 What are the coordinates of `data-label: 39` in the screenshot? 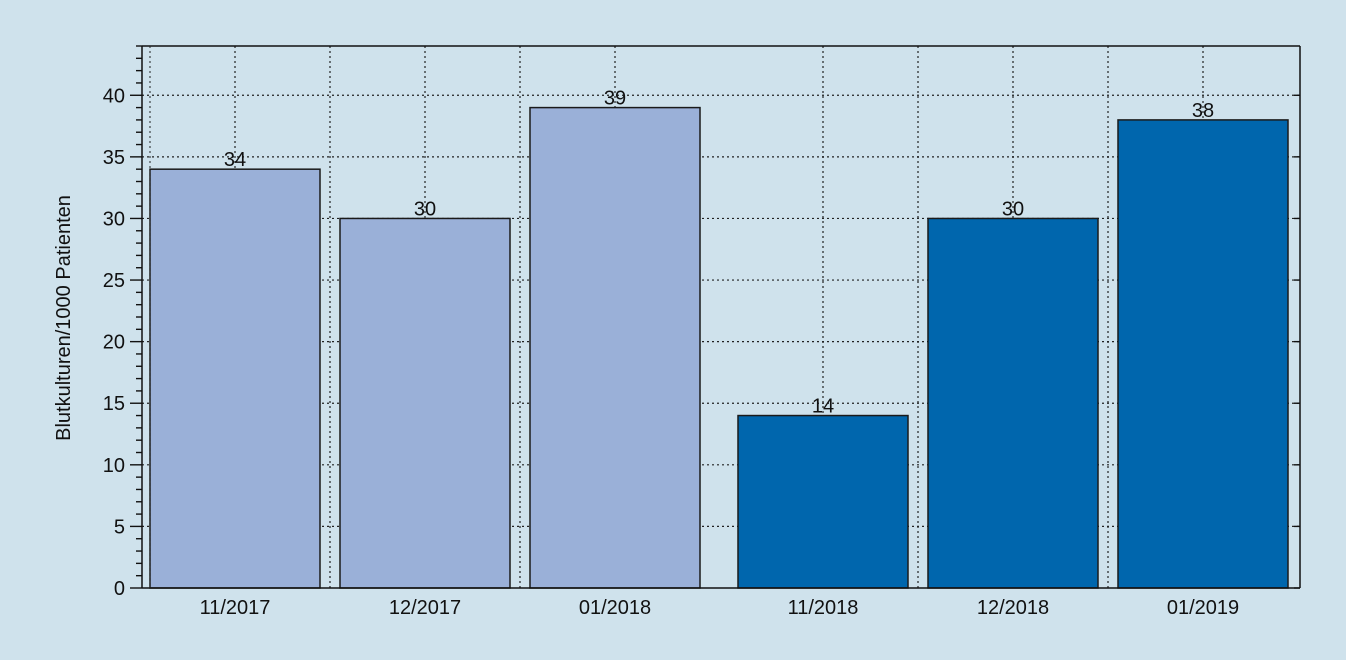 It's located at (615, 99).